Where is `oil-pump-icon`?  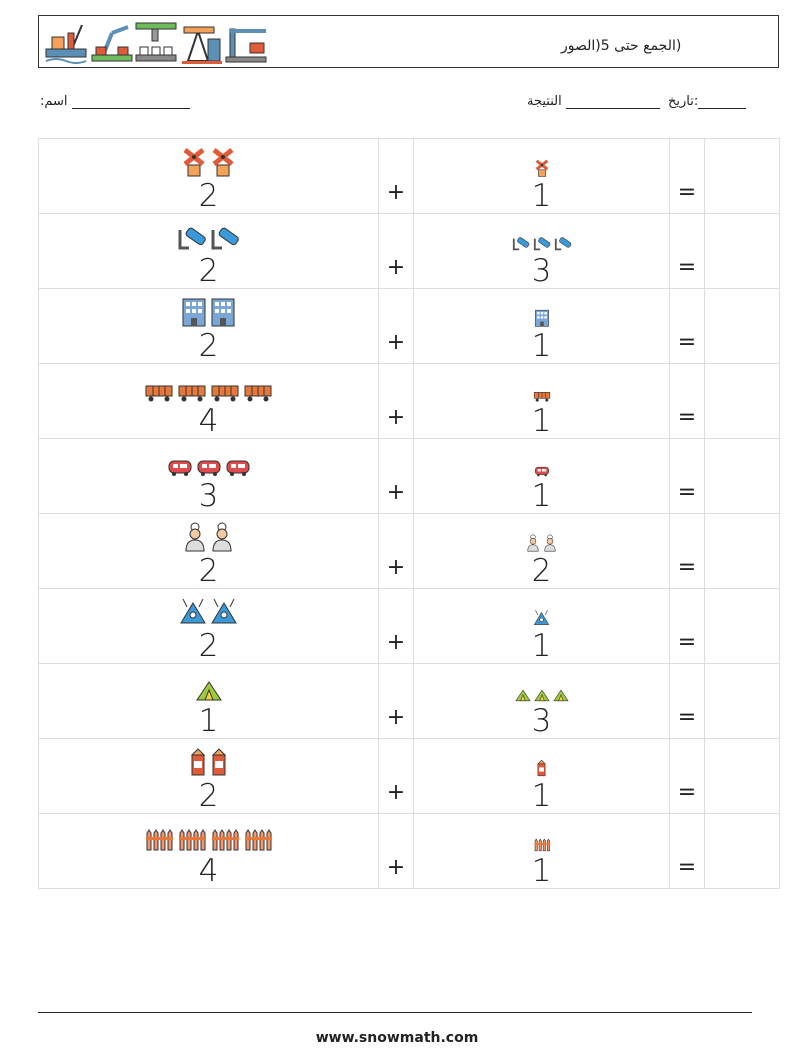
oil-pump-icon is located at coordinates (202, 45).